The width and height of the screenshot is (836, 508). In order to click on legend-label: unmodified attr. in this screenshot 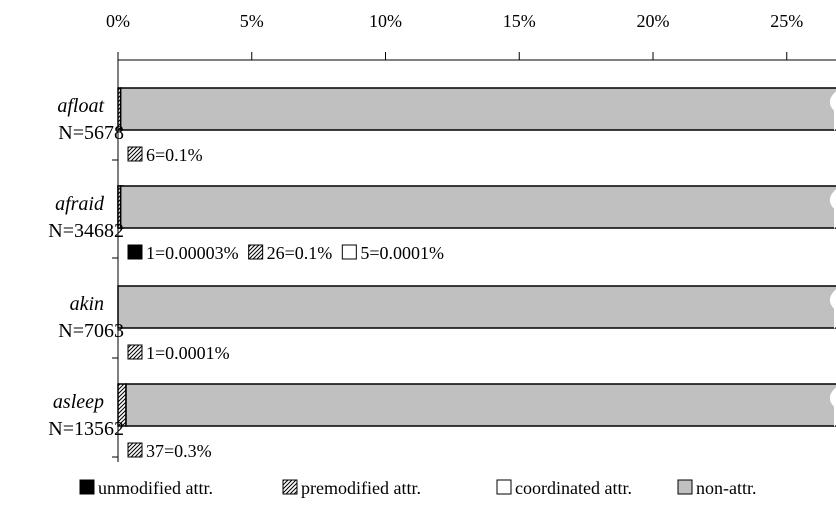, I will do `click(155, 488)`.